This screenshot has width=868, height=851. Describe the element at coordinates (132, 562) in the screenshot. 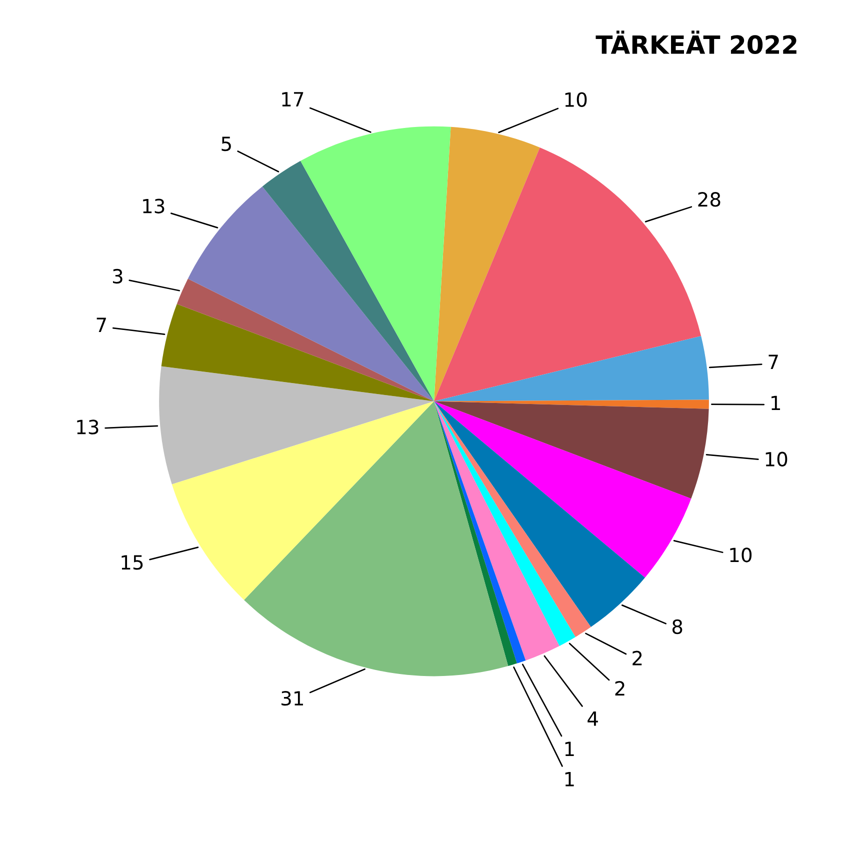

I see `data-label: 15` at that location.